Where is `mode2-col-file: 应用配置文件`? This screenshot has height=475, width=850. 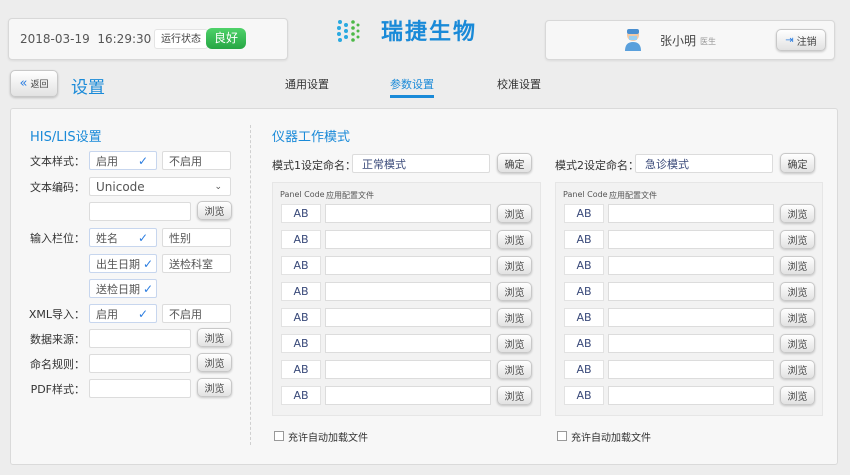
mode2-col-file: 应用配置文件 is located at coordinates (633, 195).